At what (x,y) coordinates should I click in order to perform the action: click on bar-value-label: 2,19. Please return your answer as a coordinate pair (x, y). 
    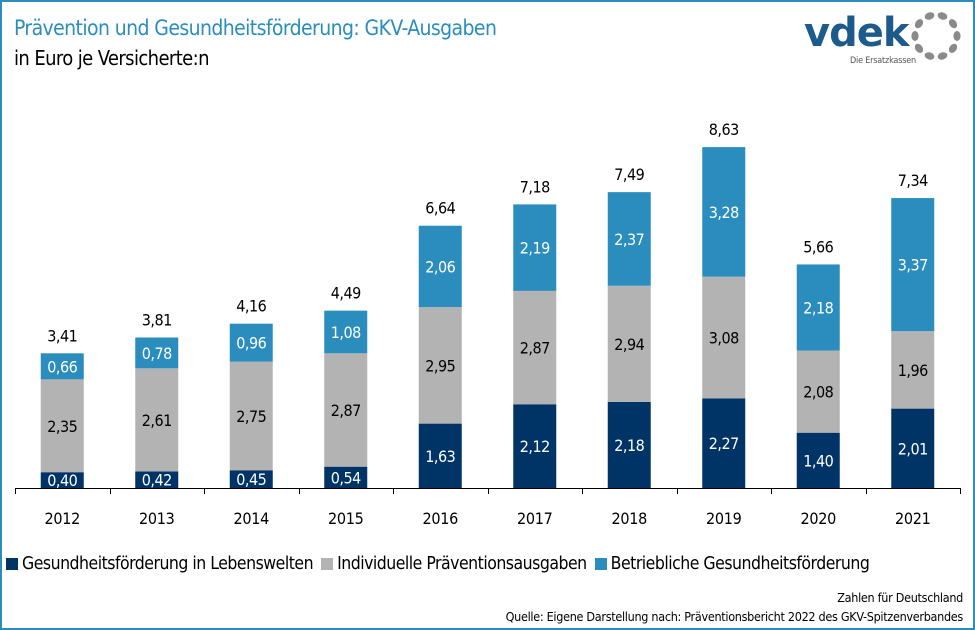
    Looking at the image, I should click on (535, 248).